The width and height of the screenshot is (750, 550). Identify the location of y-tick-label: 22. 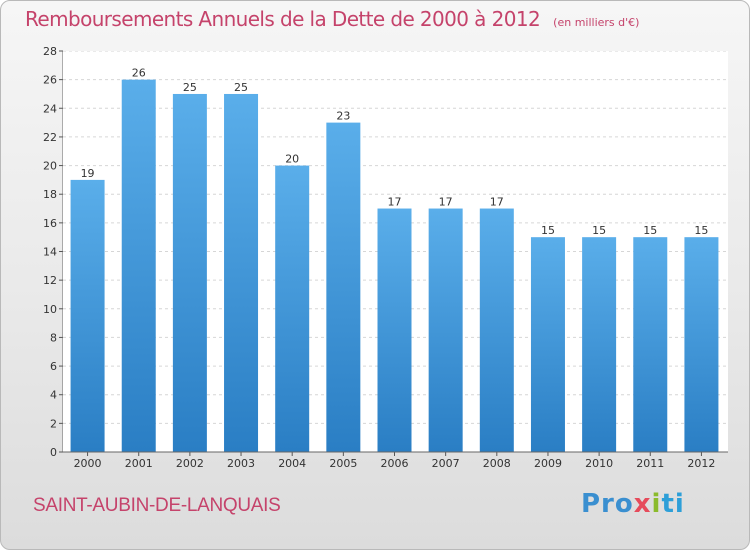
(50, 137).